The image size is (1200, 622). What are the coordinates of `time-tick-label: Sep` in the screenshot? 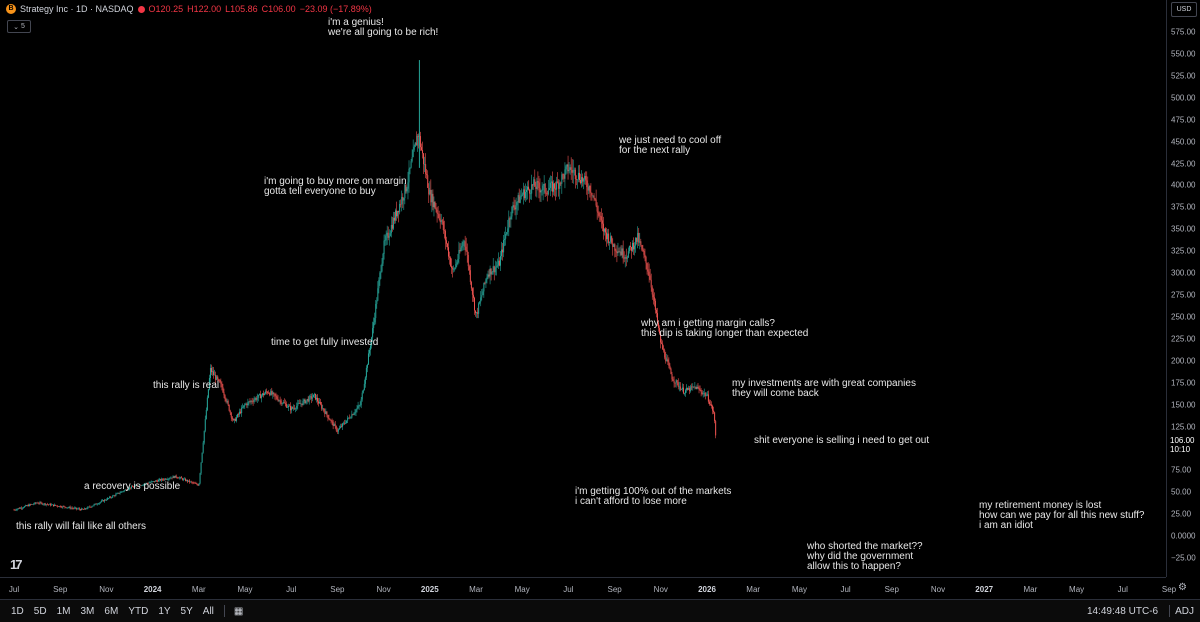 It's located at (60, 589).